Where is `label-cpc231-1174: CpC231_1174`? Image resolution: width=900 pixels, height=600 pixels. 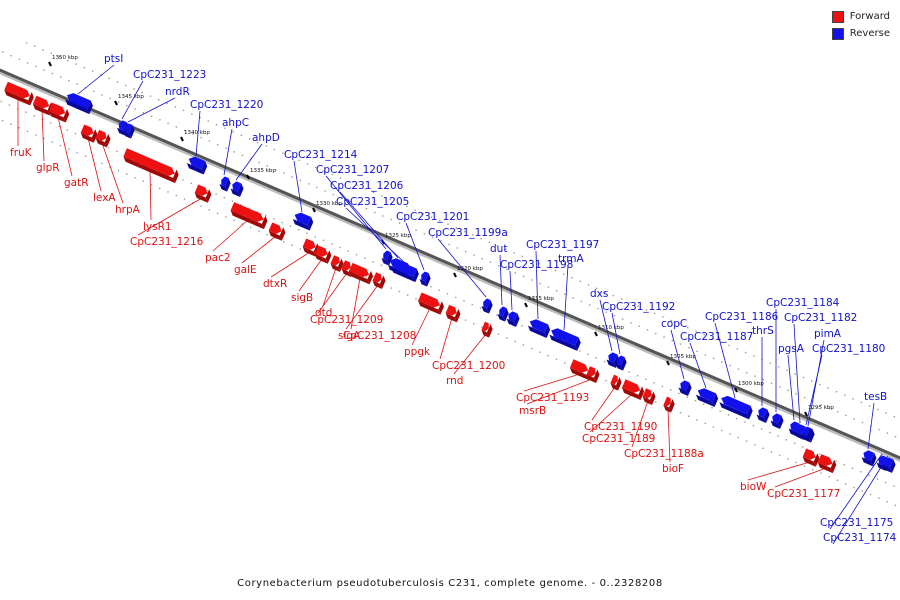
label-cpc231-1174: CpC231_1174 is located at coordinates (860, 538).